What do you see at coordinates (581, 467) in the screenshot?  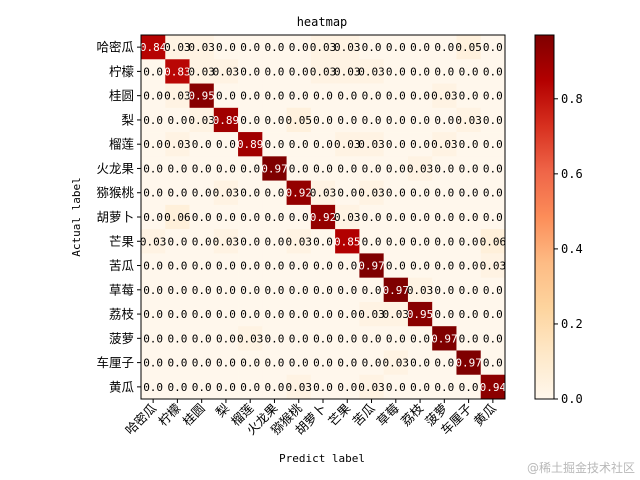 I see `watermark: @稀土掘金技术社区` at bounding box center [581, 467].